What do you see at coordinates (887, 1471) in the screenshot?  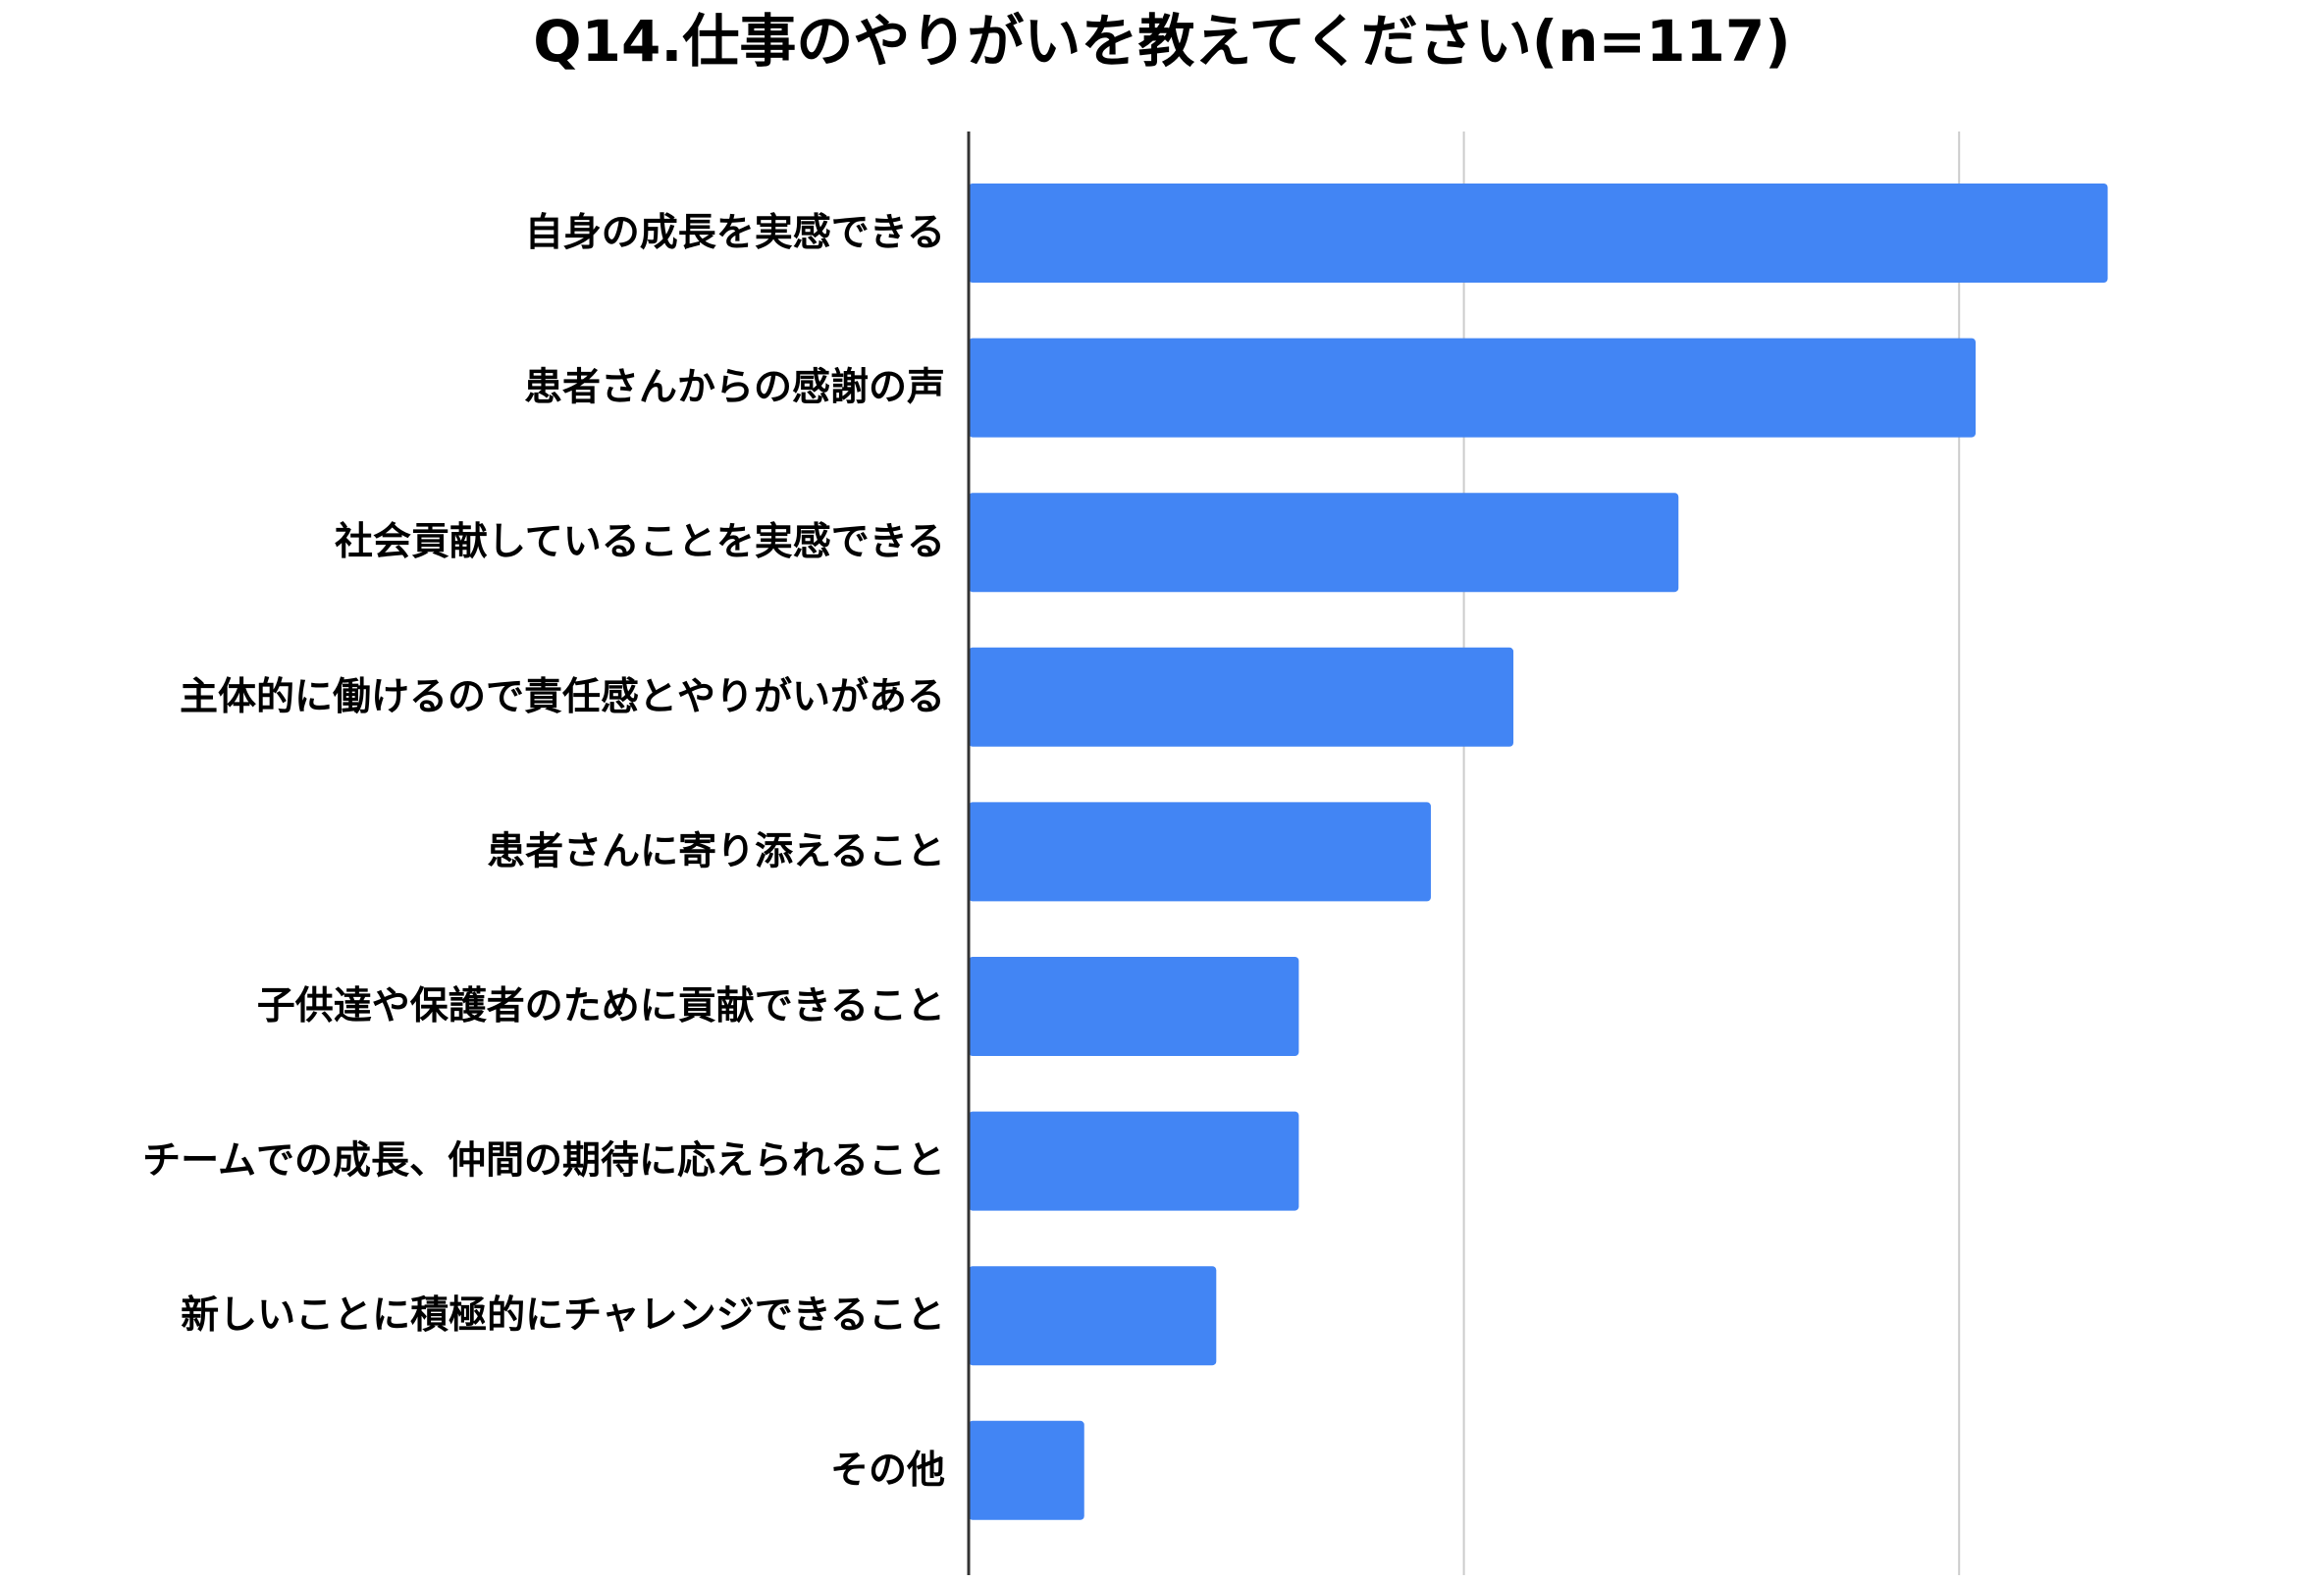 I see `category-label-9: その他` at bounding box center [887, 1471].